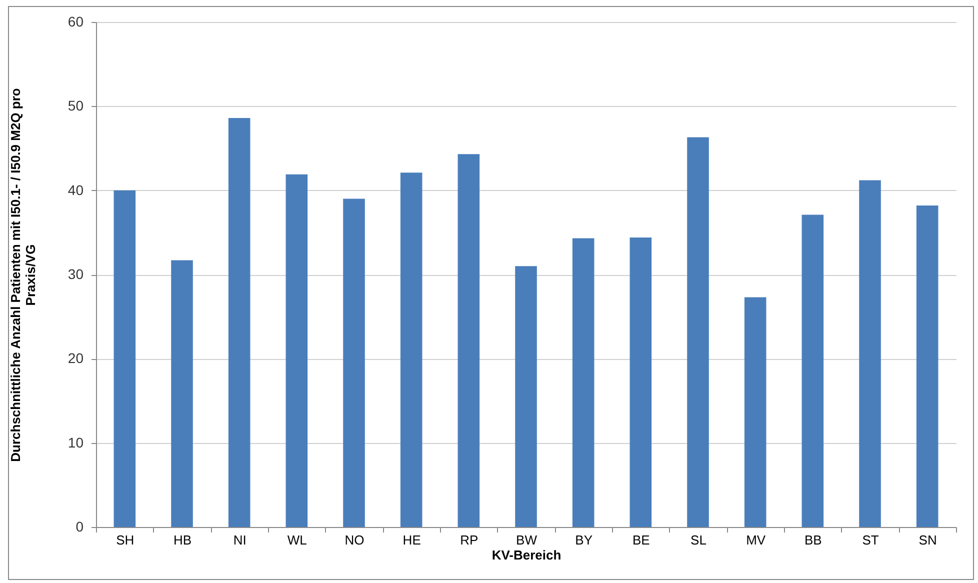 The width and height of the screenshot is (978, 583). What do you see at coordinates (641, 540) in the screenshot?
I see `x-tick-label: BE` at bounding box center [641, 540].